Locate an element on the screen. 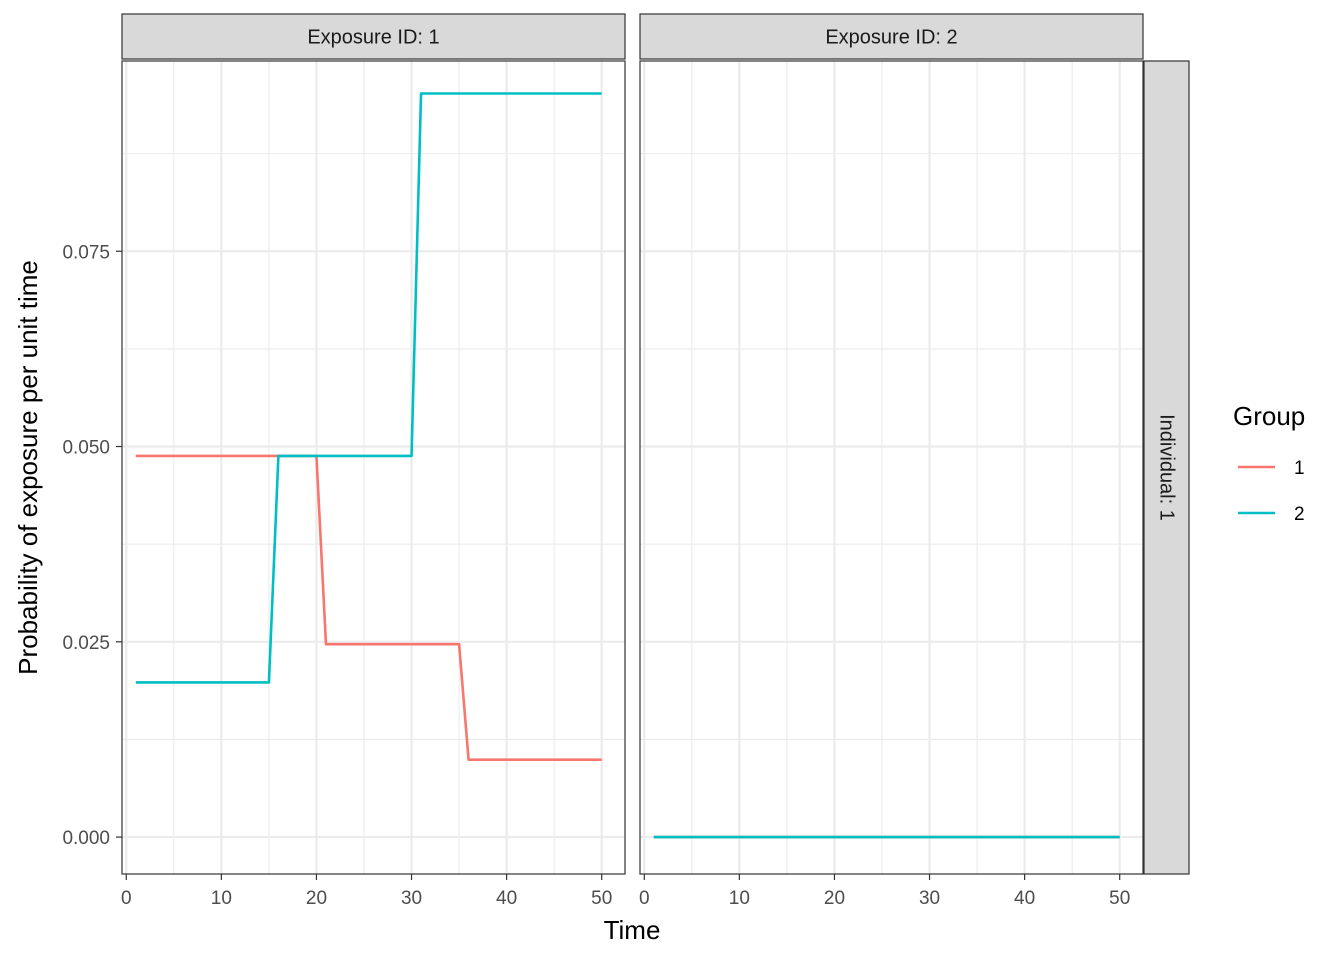 The image size is (1344, 960). row-strip-background is located at coordinates (1166, 467).